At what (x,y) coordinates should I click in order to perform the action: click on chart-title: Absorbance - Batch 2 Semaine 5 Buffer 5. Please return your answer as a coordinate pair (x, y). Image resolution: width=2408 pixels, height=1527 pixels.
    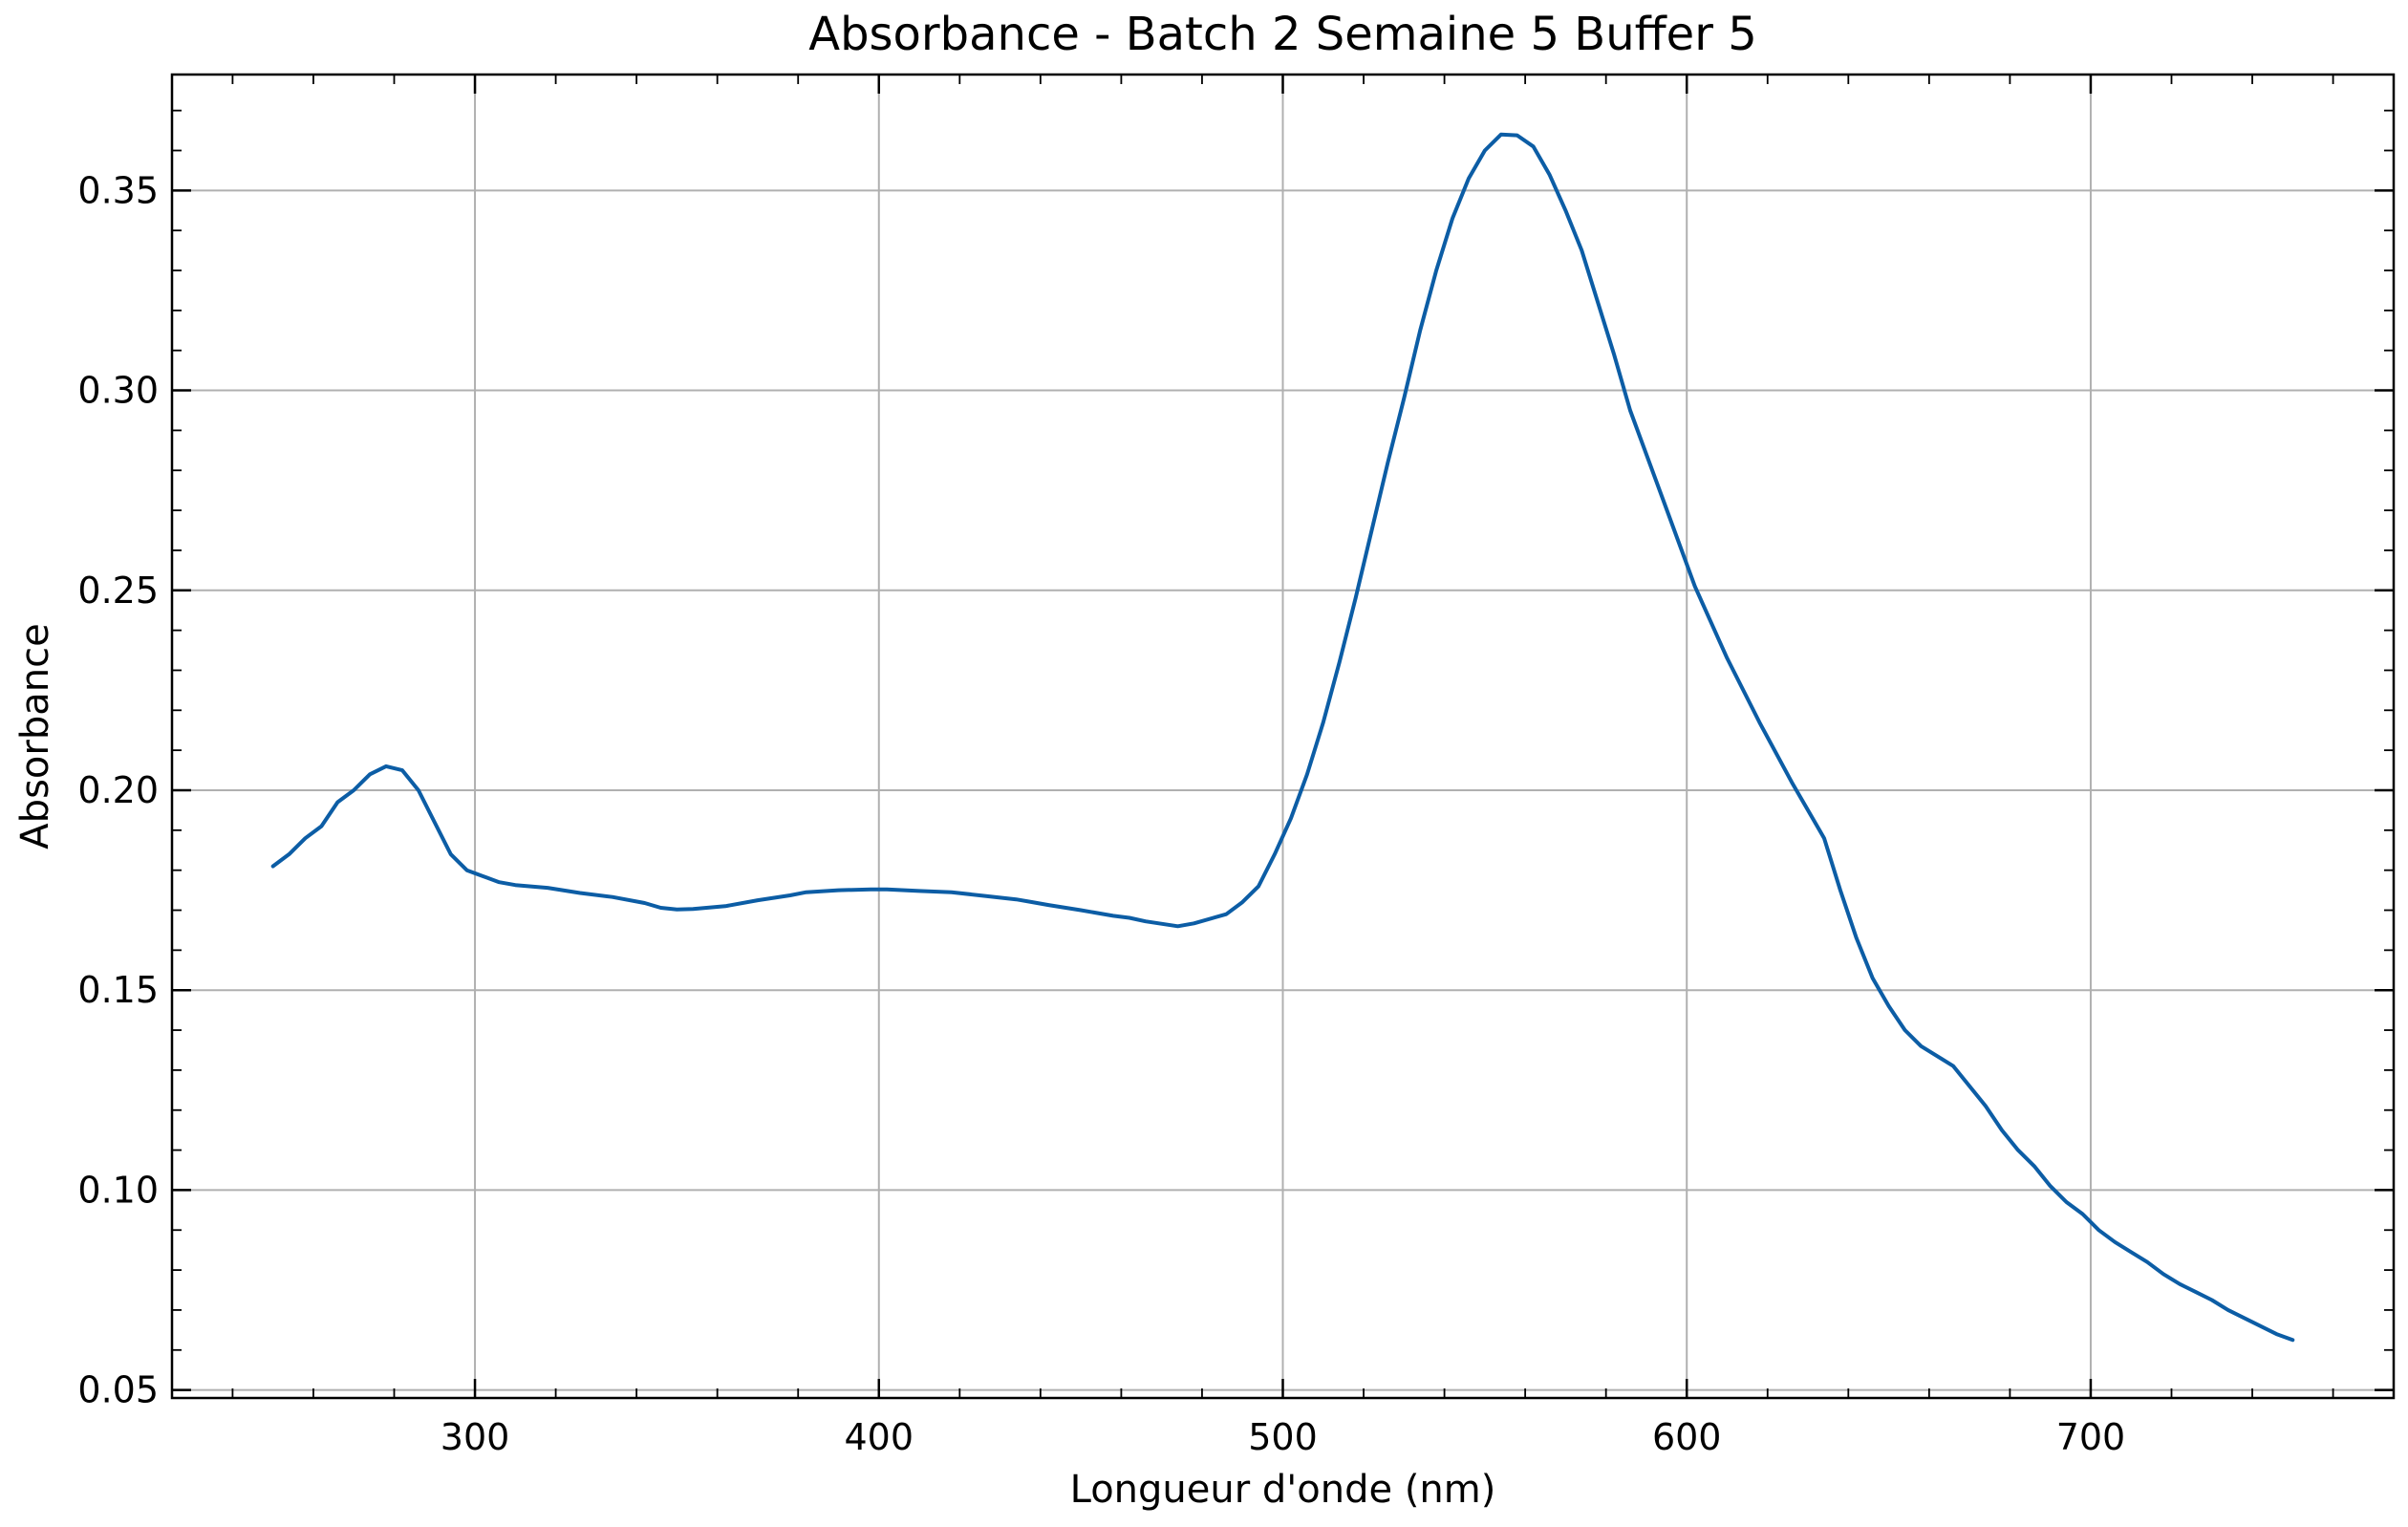
    Looking at the image, I should click on (1283, 35).